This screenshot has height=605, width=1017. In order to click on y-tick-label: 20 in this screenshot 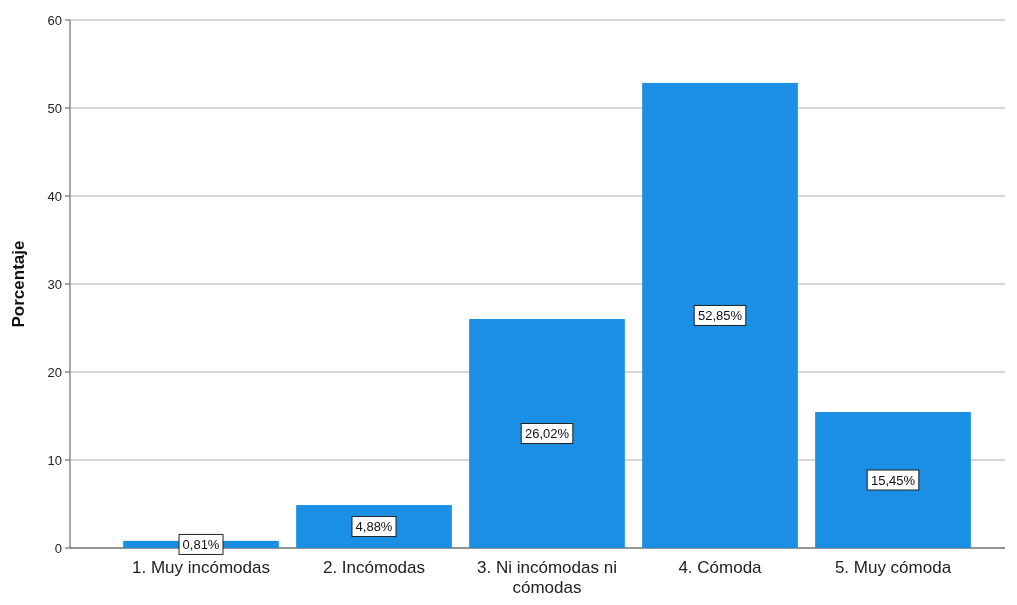, I will do `click(54, 372)`.